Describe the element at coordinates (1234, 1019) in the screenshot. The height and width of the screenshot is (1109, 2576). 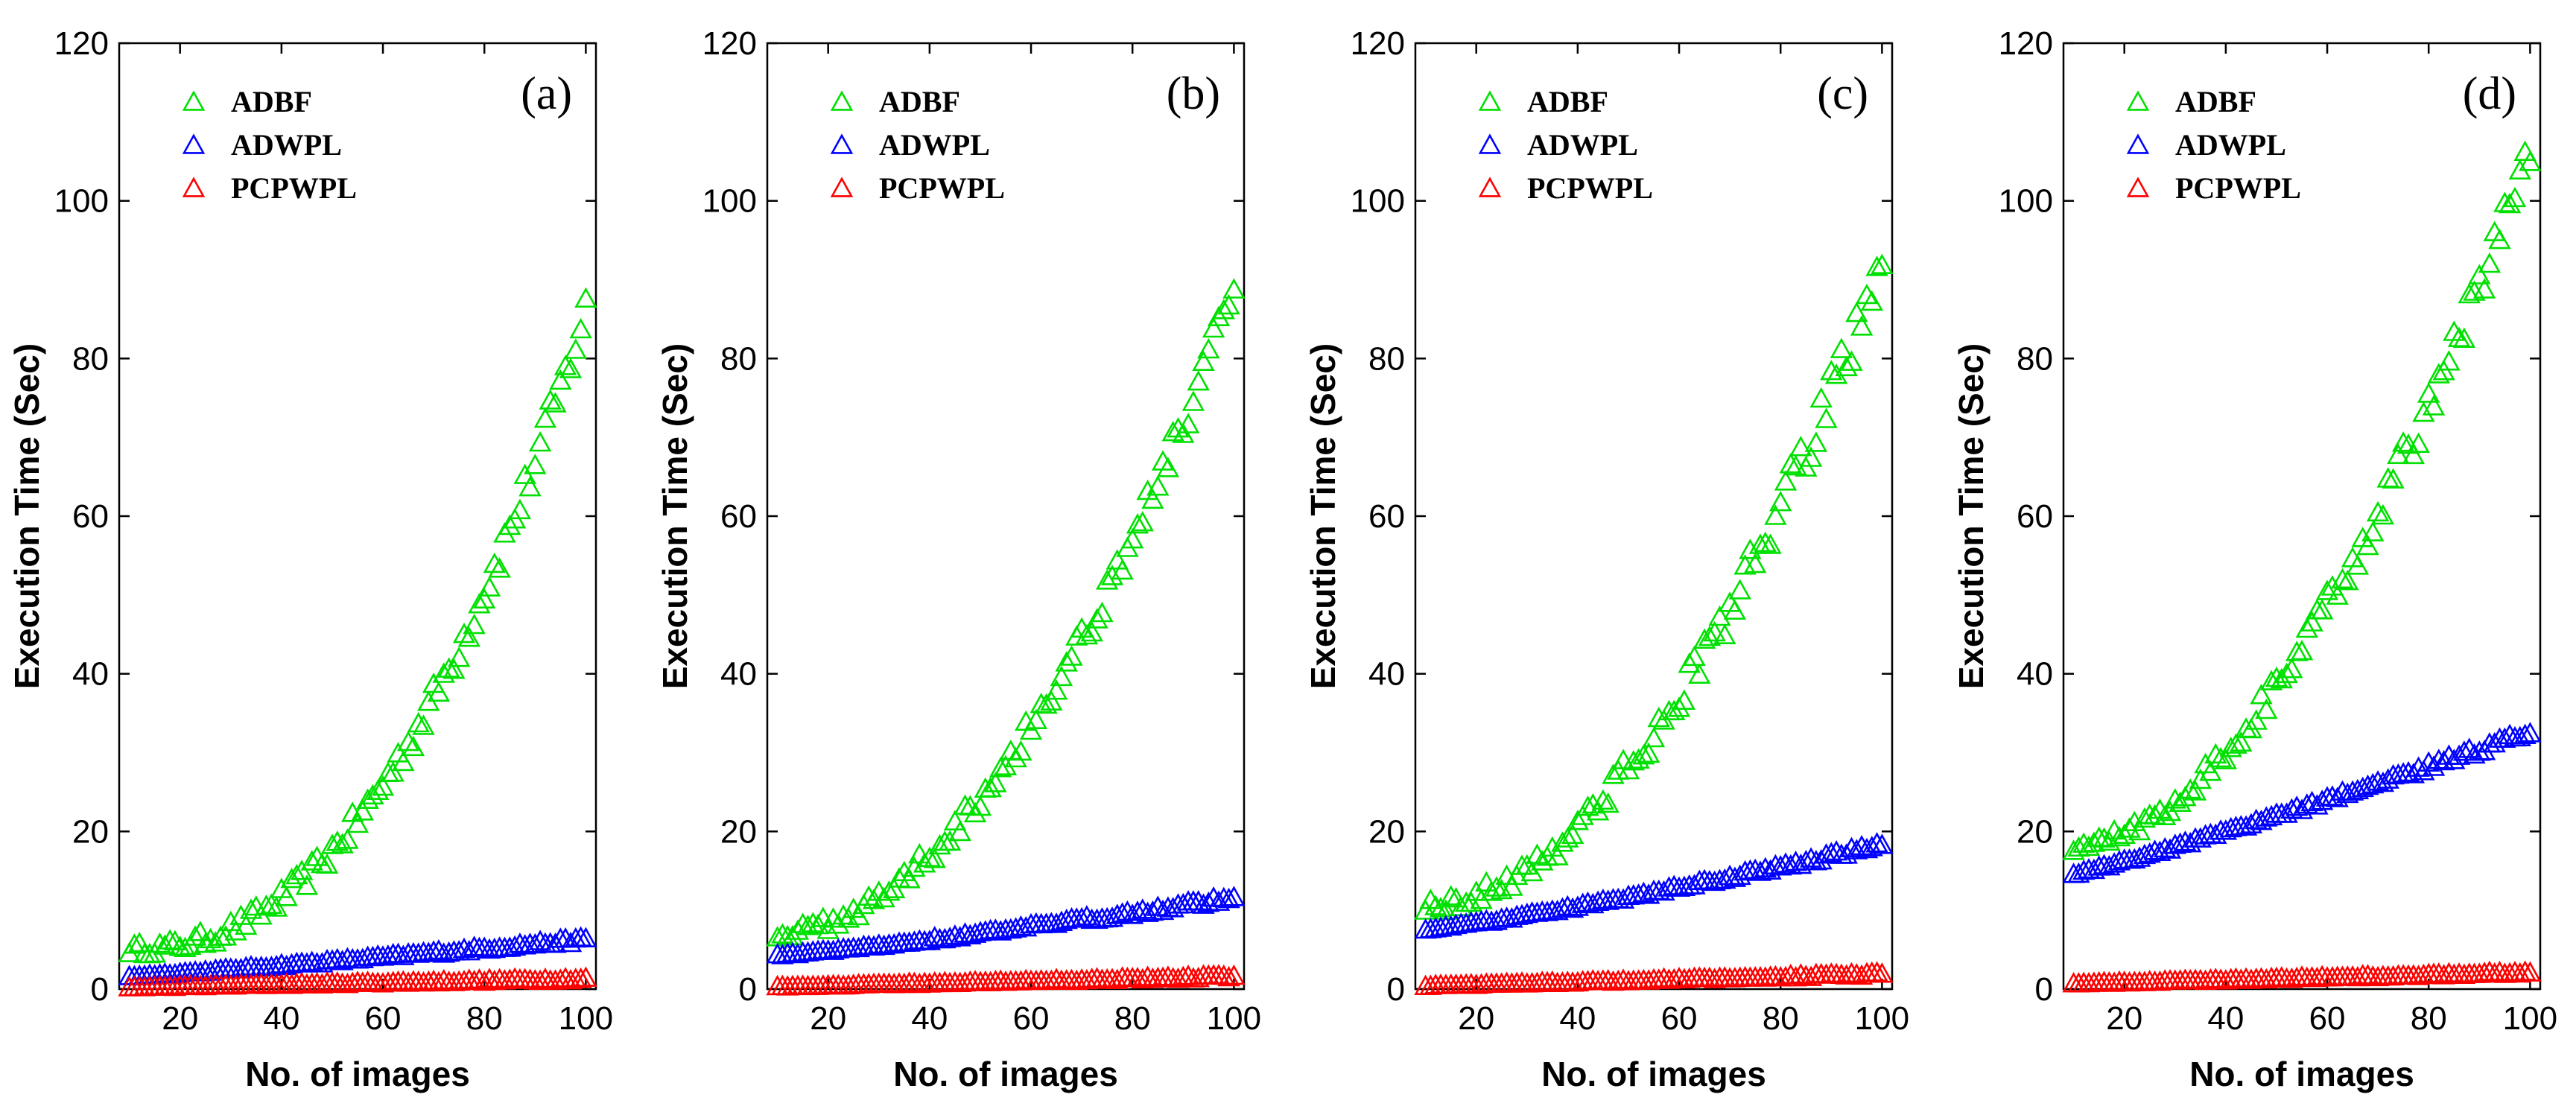
I see `x-tick-label: 100` at that location.